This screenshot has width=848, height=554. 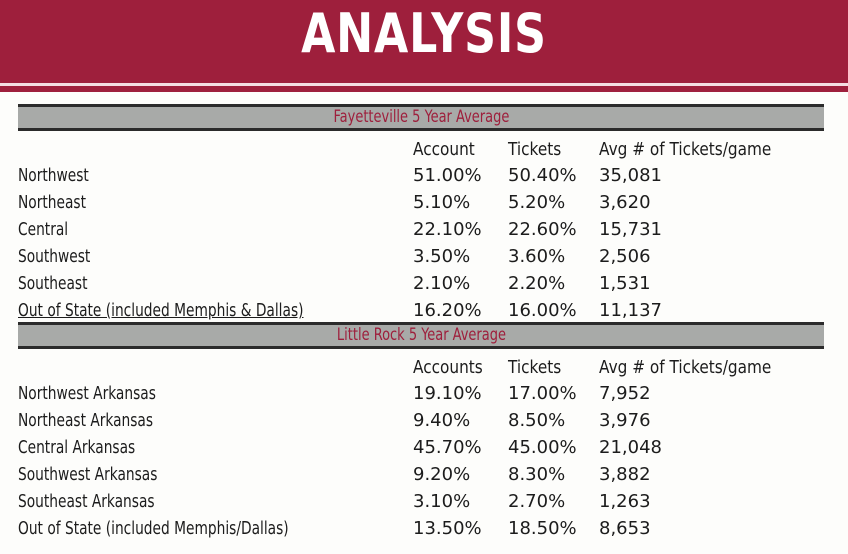 What do you see at coordinates (542, 393) in the screenshot?
I see `tickets-value: 17.00%` at bounding box center [542, 393].